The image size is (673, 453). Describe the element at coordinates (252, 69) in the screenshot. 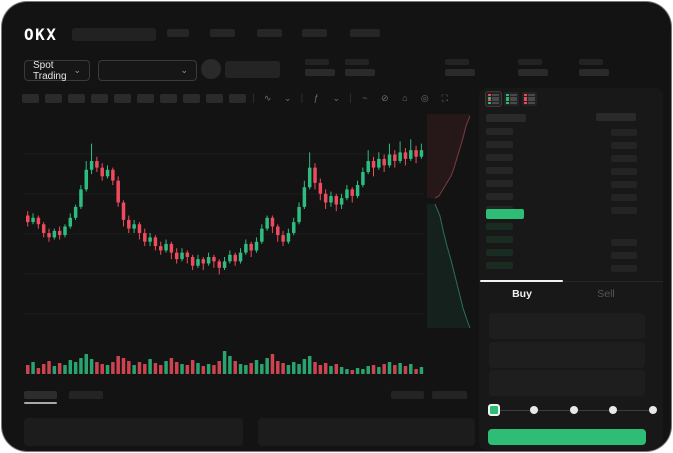

I see `pair-name-placeholder` at that location.